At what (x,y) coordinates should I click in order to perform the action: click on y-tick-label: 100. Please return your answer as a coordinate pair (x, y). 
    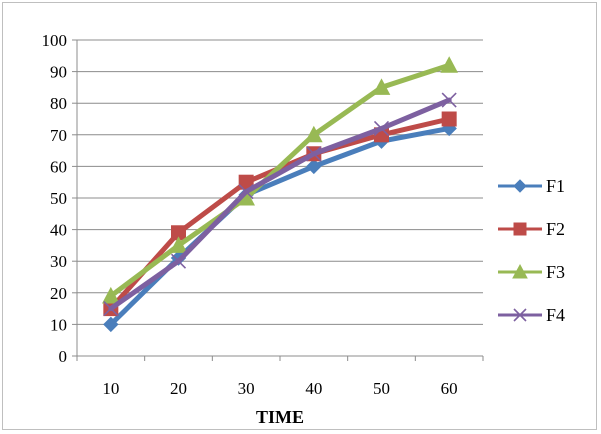
    Looking at the image, I should click on (55, 40).